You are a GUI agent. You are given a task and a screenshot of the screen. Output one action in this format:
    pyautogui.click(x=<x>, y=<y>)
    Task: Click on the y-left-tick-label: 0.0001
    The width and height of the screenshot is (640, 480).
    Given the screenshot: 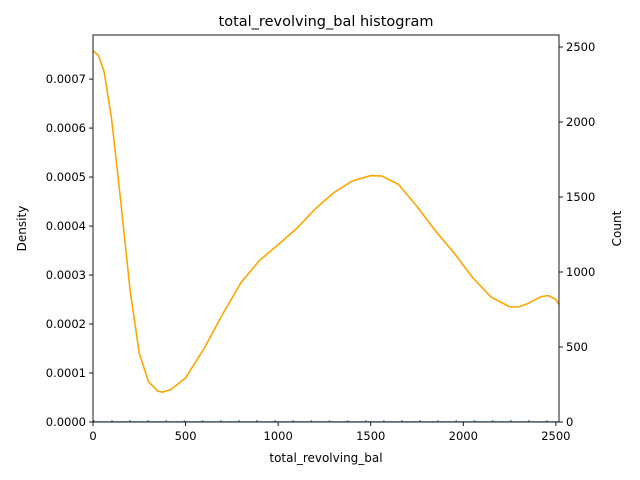 What is the action you would take?
    pyautogui.click(x=66, y=373)
    